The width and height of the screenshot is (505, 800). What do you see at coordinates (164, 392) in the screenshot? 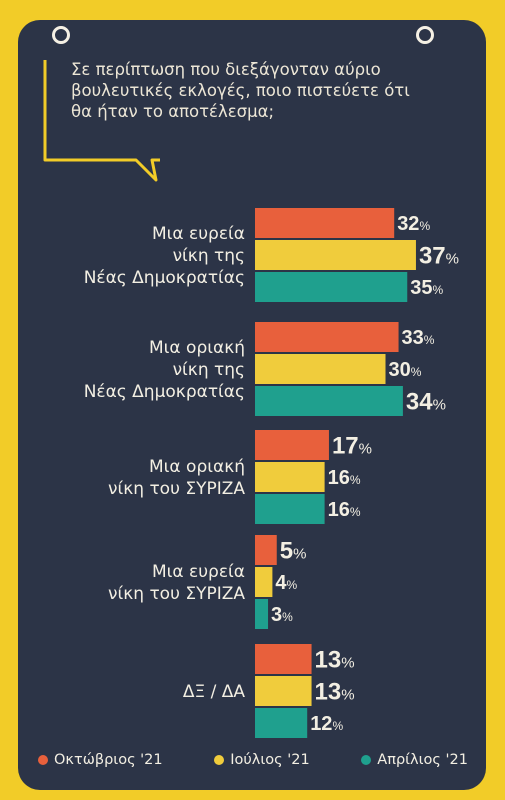
I see `category-label-1-2: Νέας Δημοκρατίας` at bounding box center [164, 392].